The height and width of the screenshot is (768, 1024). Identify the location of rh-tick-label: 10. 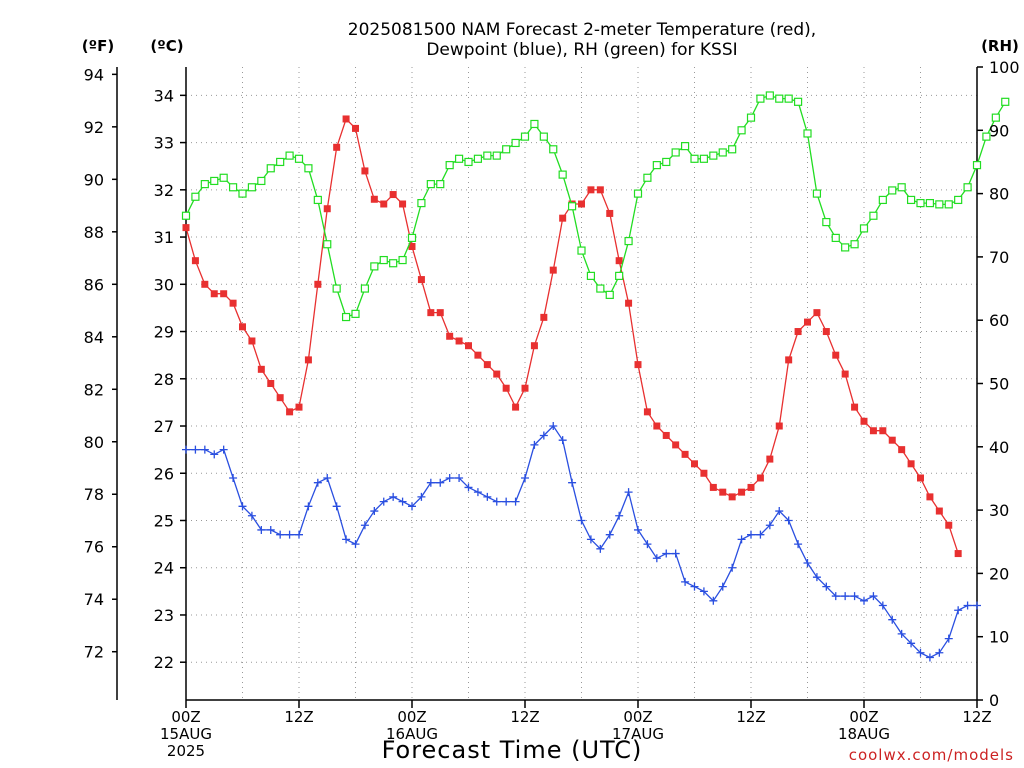
(999, 637).